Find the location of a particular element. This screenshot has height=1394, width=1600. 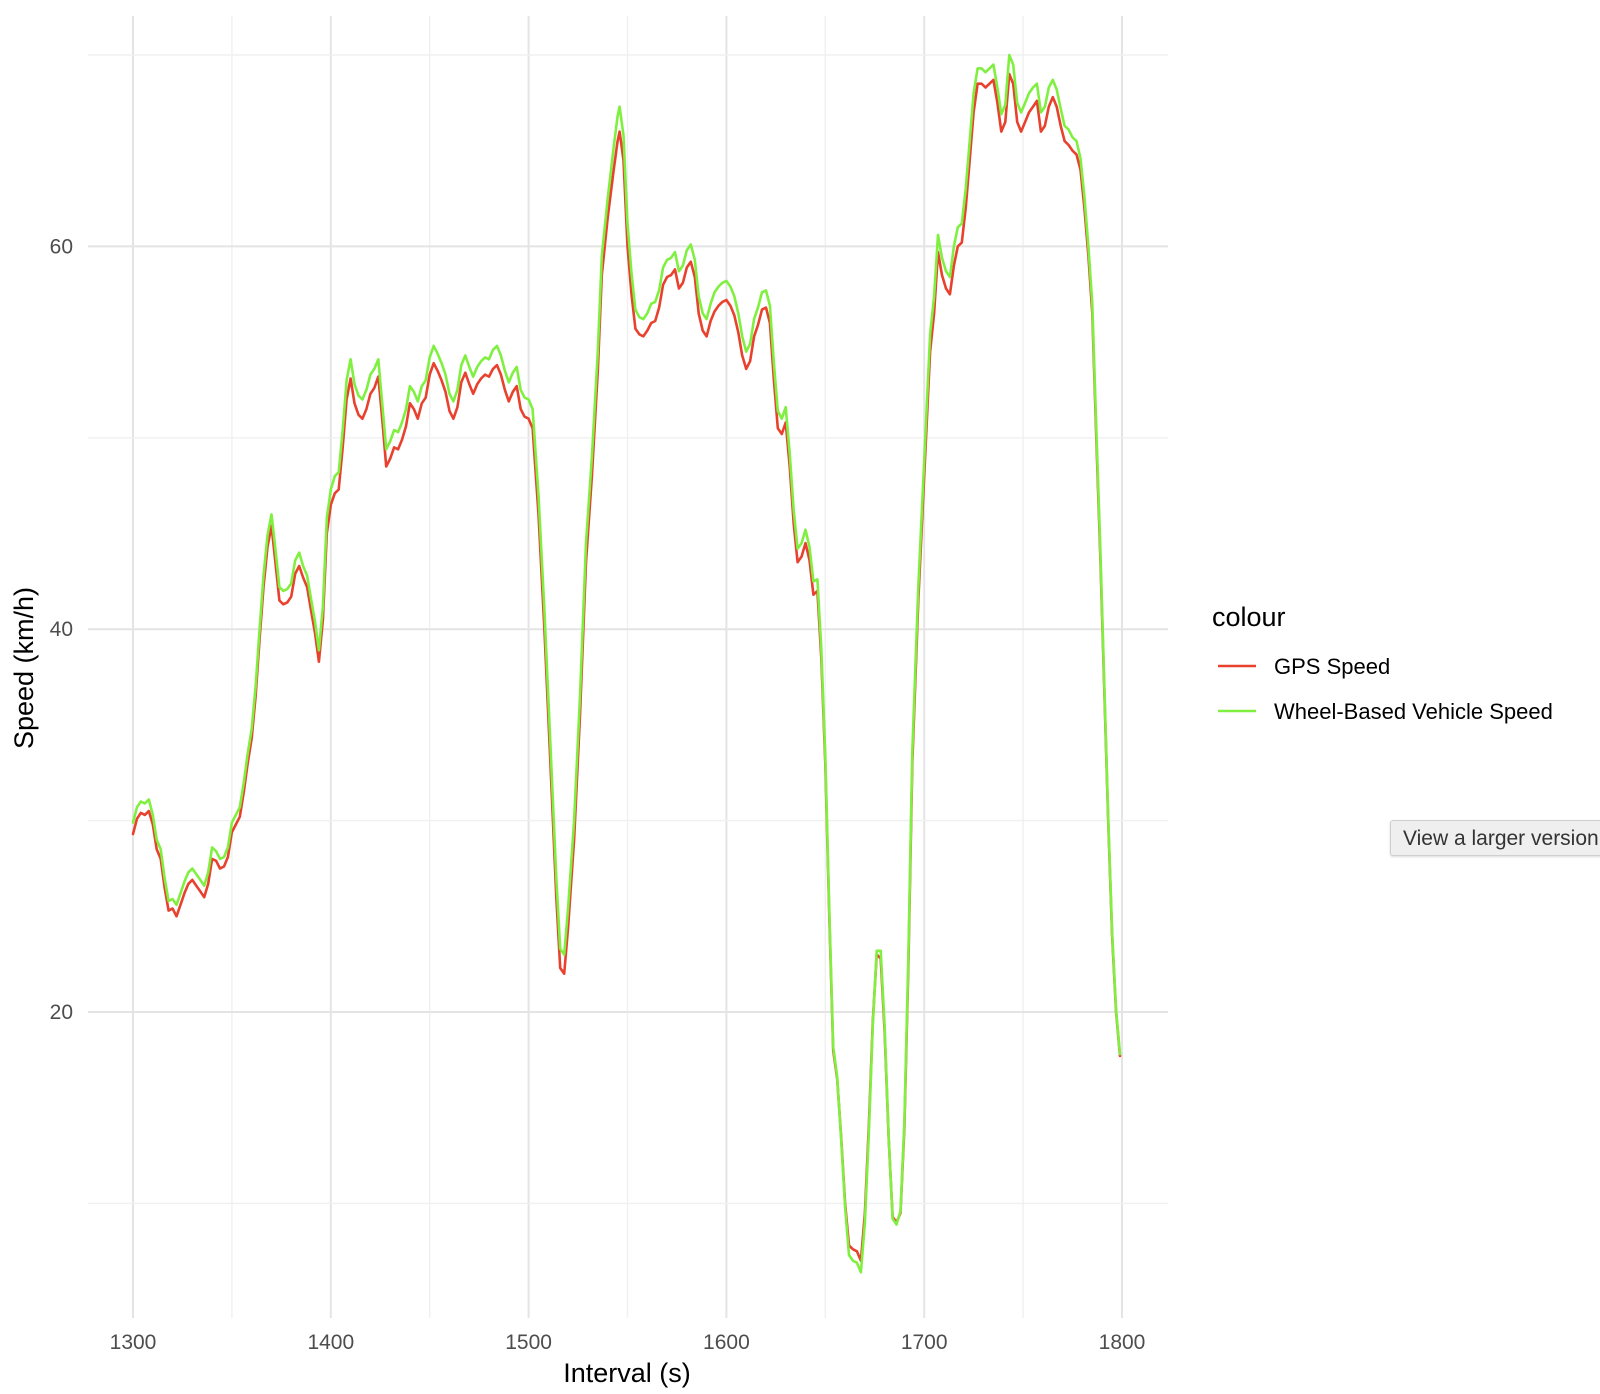

legend-title: colour is located at coordinates (1249, 617).